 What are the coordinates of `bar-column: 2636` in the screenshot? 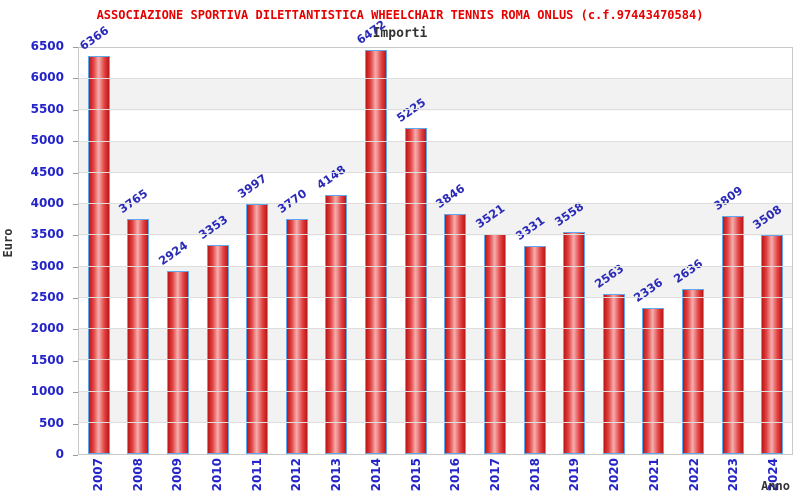 It's located at (692, 251).